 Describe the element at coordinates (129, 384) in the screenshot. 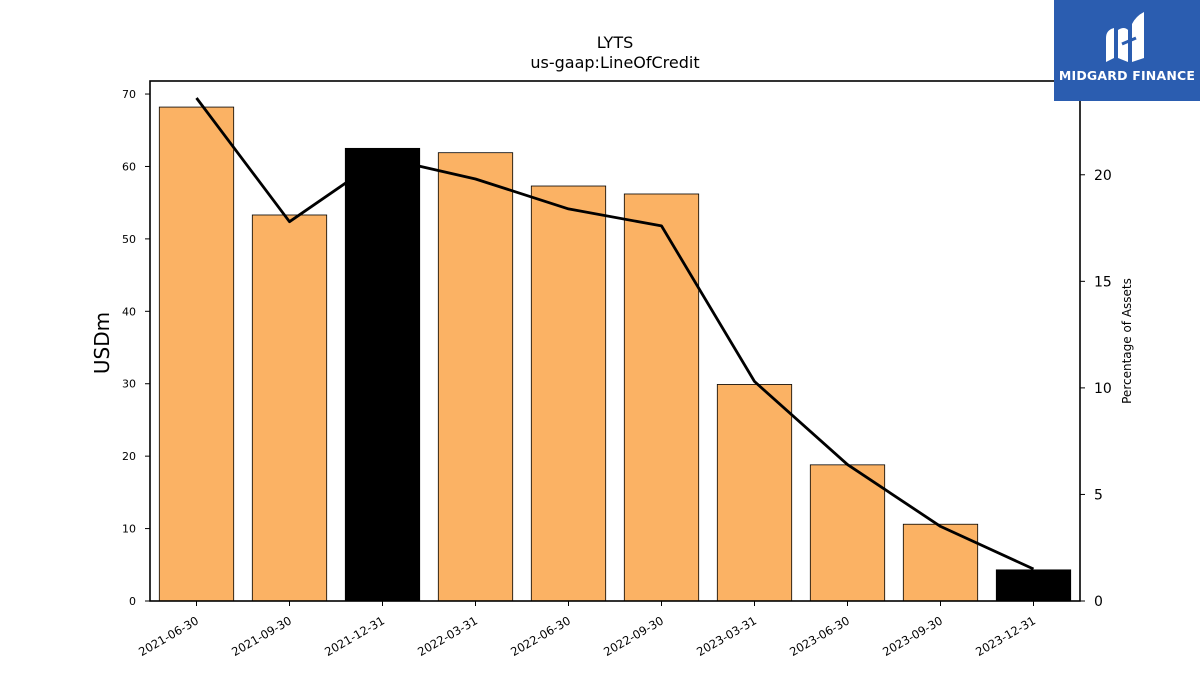

I see `y-tick-label: 30` at that location.